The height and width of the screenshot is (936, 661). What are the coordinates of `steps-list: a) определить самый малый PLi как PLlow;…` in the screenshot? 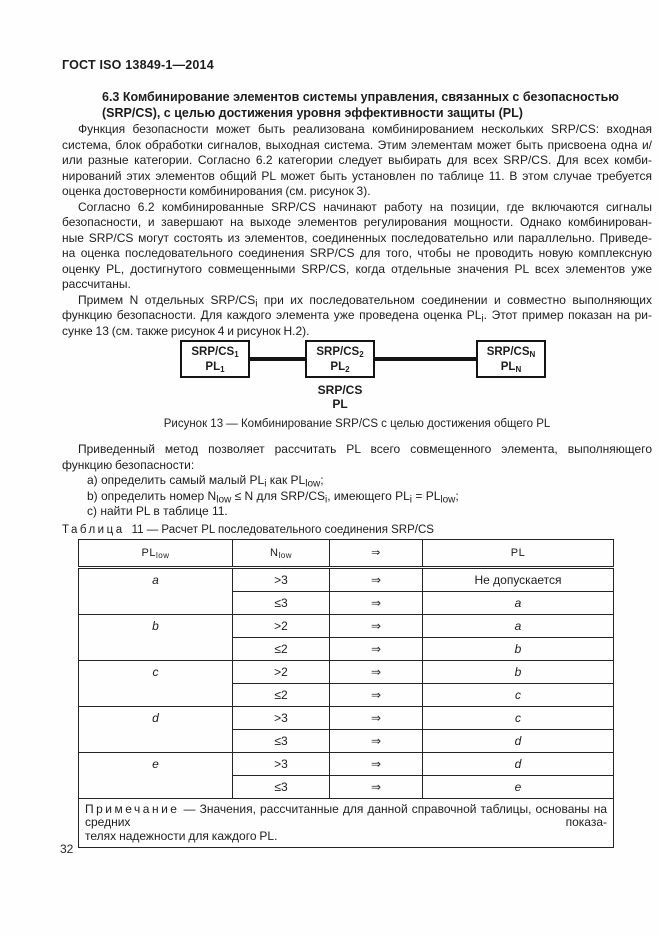 It's located at (357, 496).